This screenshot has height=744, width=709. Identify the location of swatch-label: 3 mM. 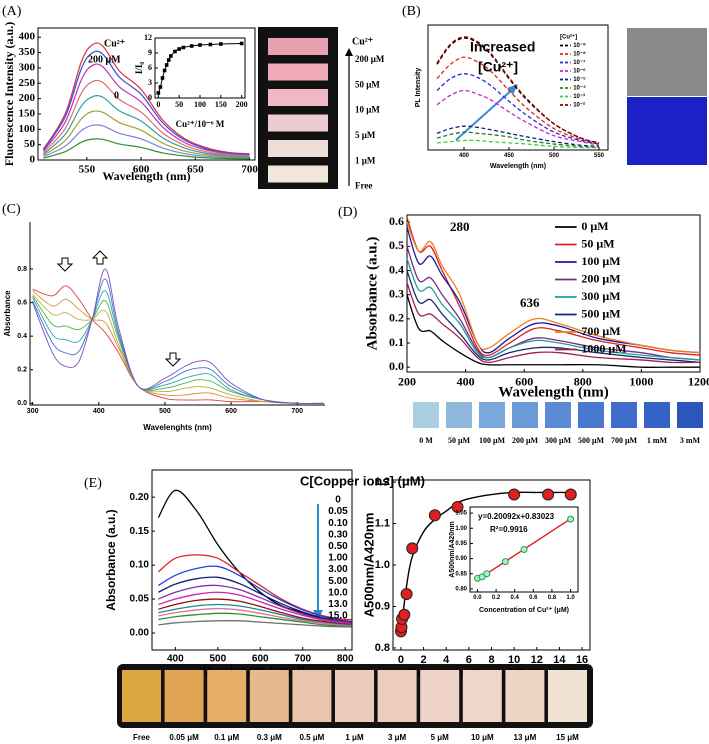
(690, 440).